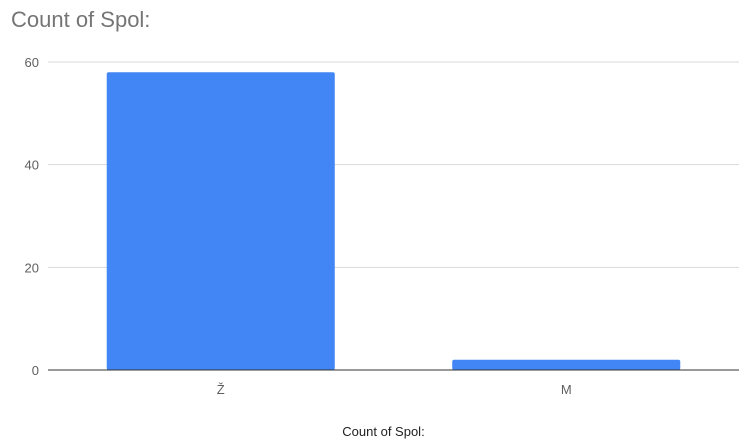 The image size is (739, 441). Describe the element at coordinates (383, 431) in the screenshot. I see `x-axis-label: Count of Spol:` at that location.